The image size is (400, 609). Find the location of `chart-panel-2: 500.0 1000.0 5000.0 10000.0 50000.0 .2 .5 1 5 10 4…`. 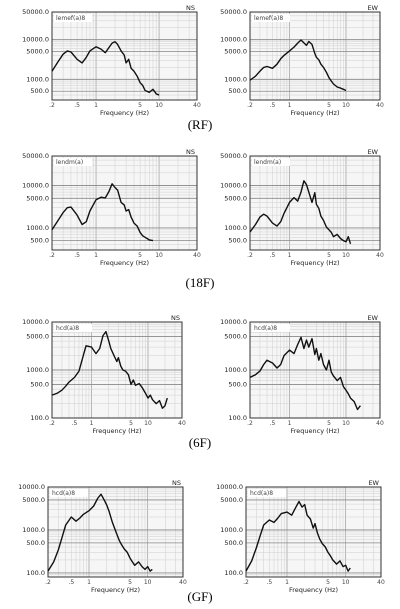

chart-panel-2: 500.0 1000.0 5000.0 10000.0 50000.0 .2 .5 1 5 10 4… is located at coordinates (111, 207).